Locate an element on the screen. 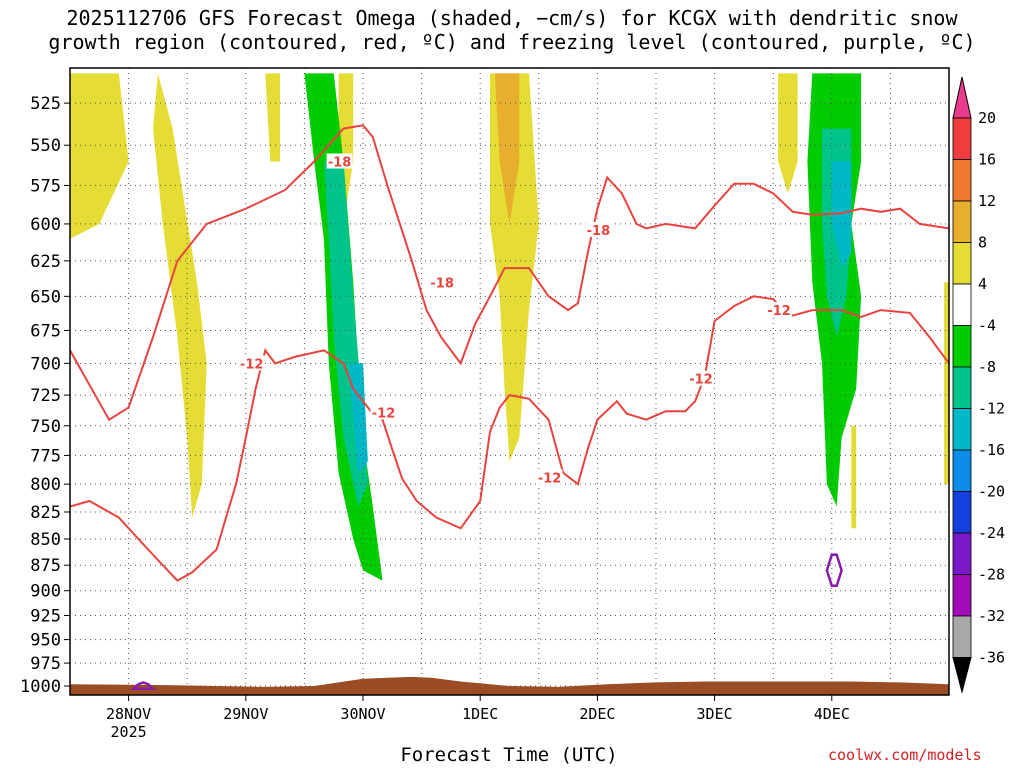 The width and height of the screenshot is (1024, 768). y-tick-label: 525 is located at coordinates (45, 104).